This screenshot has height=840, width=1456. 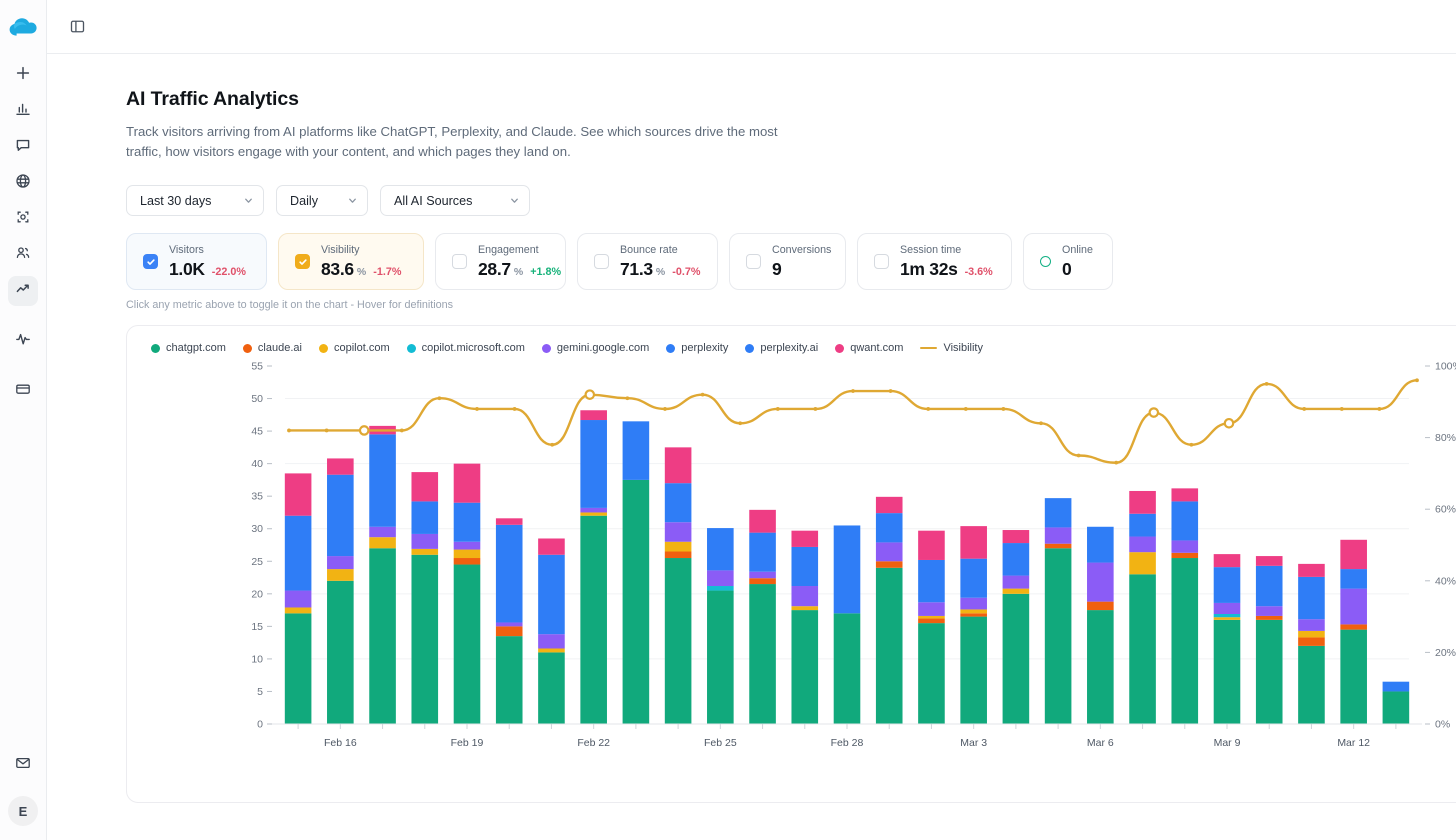 I want to click on metric-card-online: Online 0, so click(x=1068, y=261).